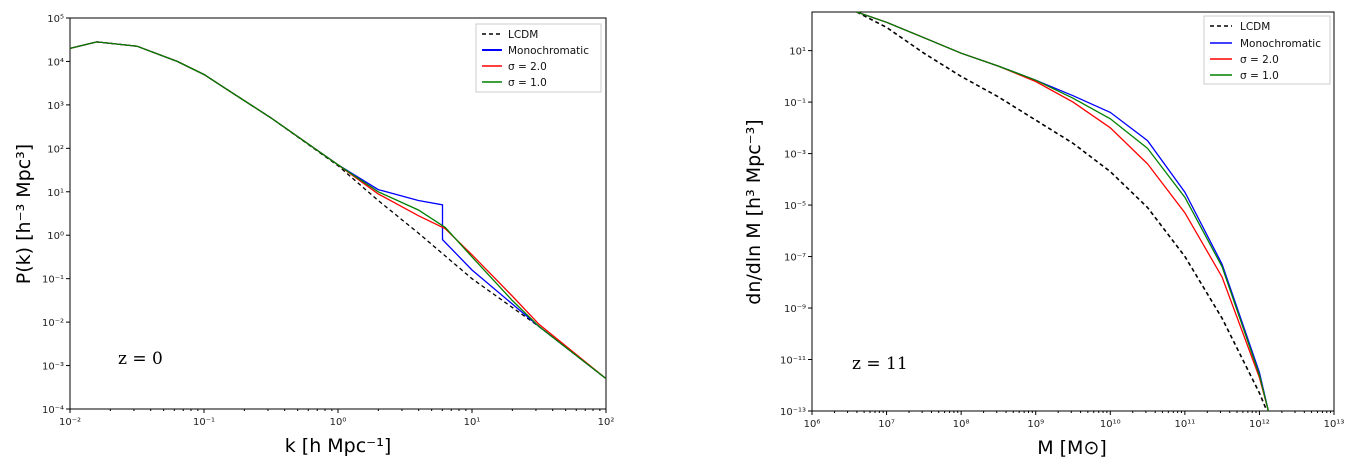 The image size is (1359, 471). What do you see at coordinates (55, 236) in the screenshot?
I see `y-tick-label: 10⁰` at bounding box center [55, 236].